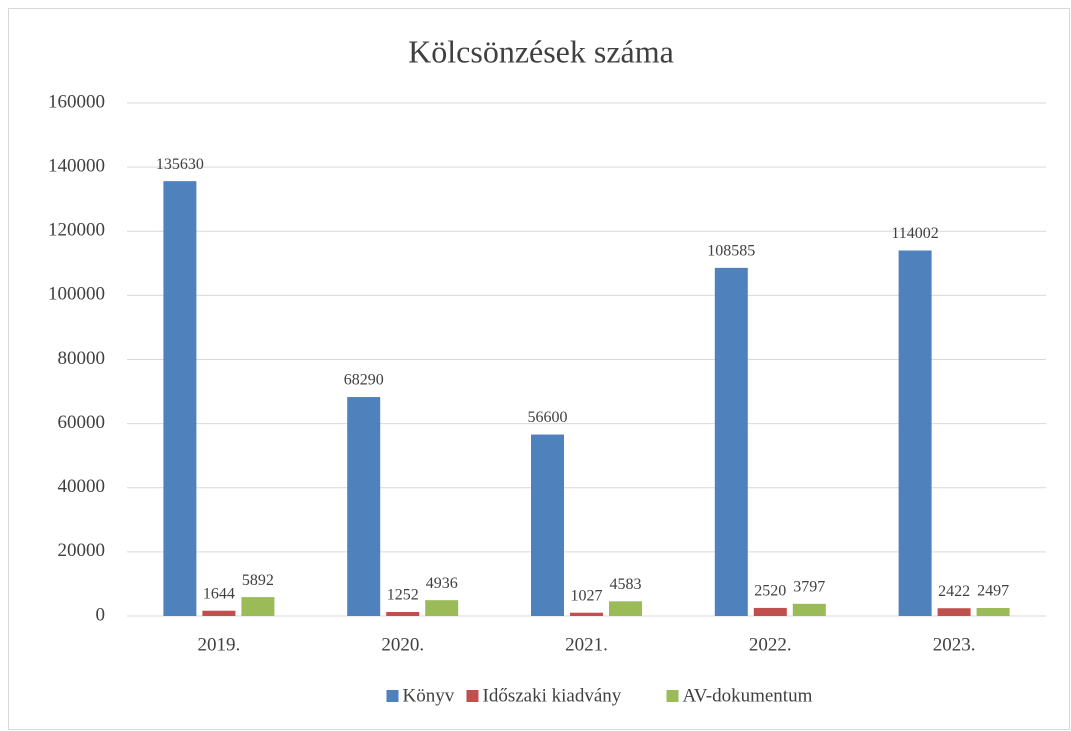 This screenshot has height=731, width=1071. I want to click on data-label: 114002, so click(914, 233).